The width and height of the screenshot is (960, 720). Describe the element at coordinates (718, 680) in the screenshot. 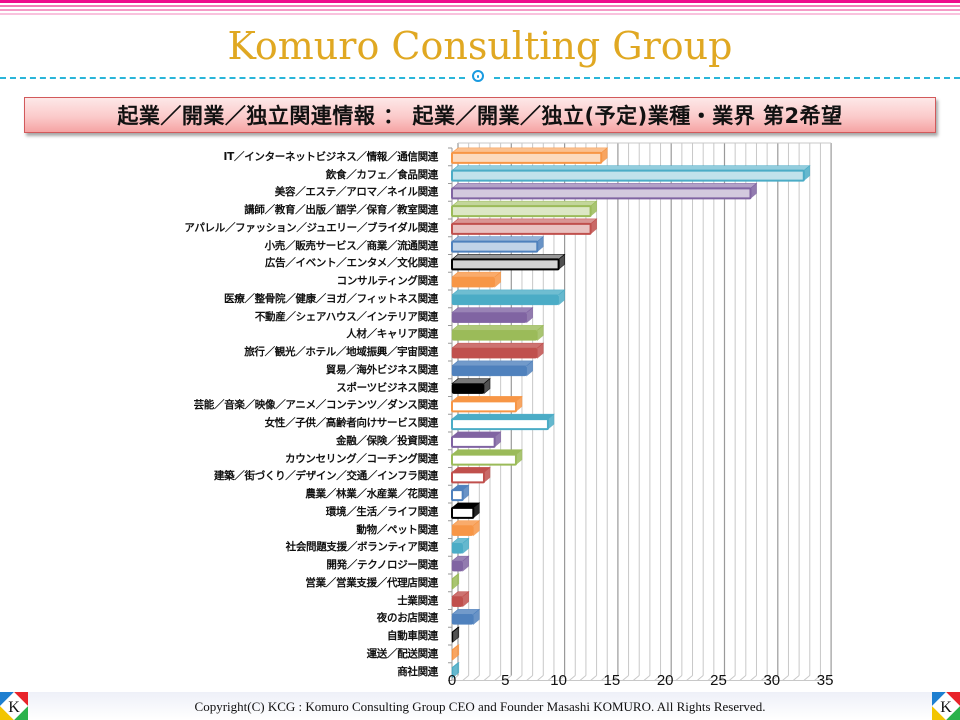

I see `x-tick-label: 25` at that location.